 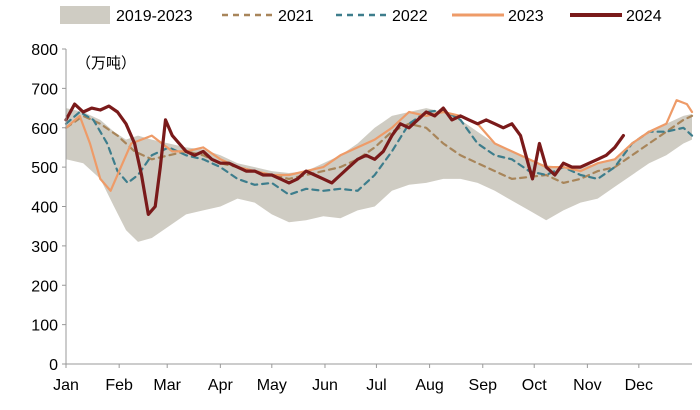 What do you see at coordinates (44, 89) in the screenshot?
I see `y-tick-label-700: 700` at bounding box center [44, 89].